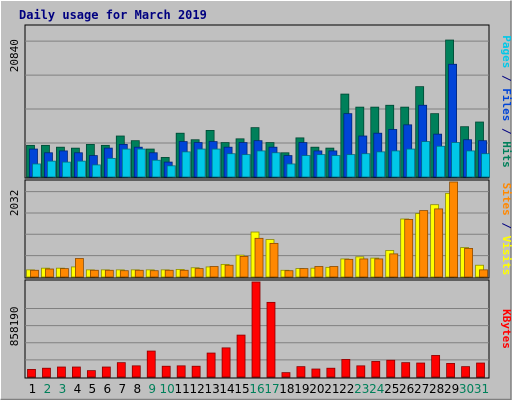 Image resolution: width=512 pixels, height=400 pixels. I want to click on legend-part-2: Visits, so click(506, 256).